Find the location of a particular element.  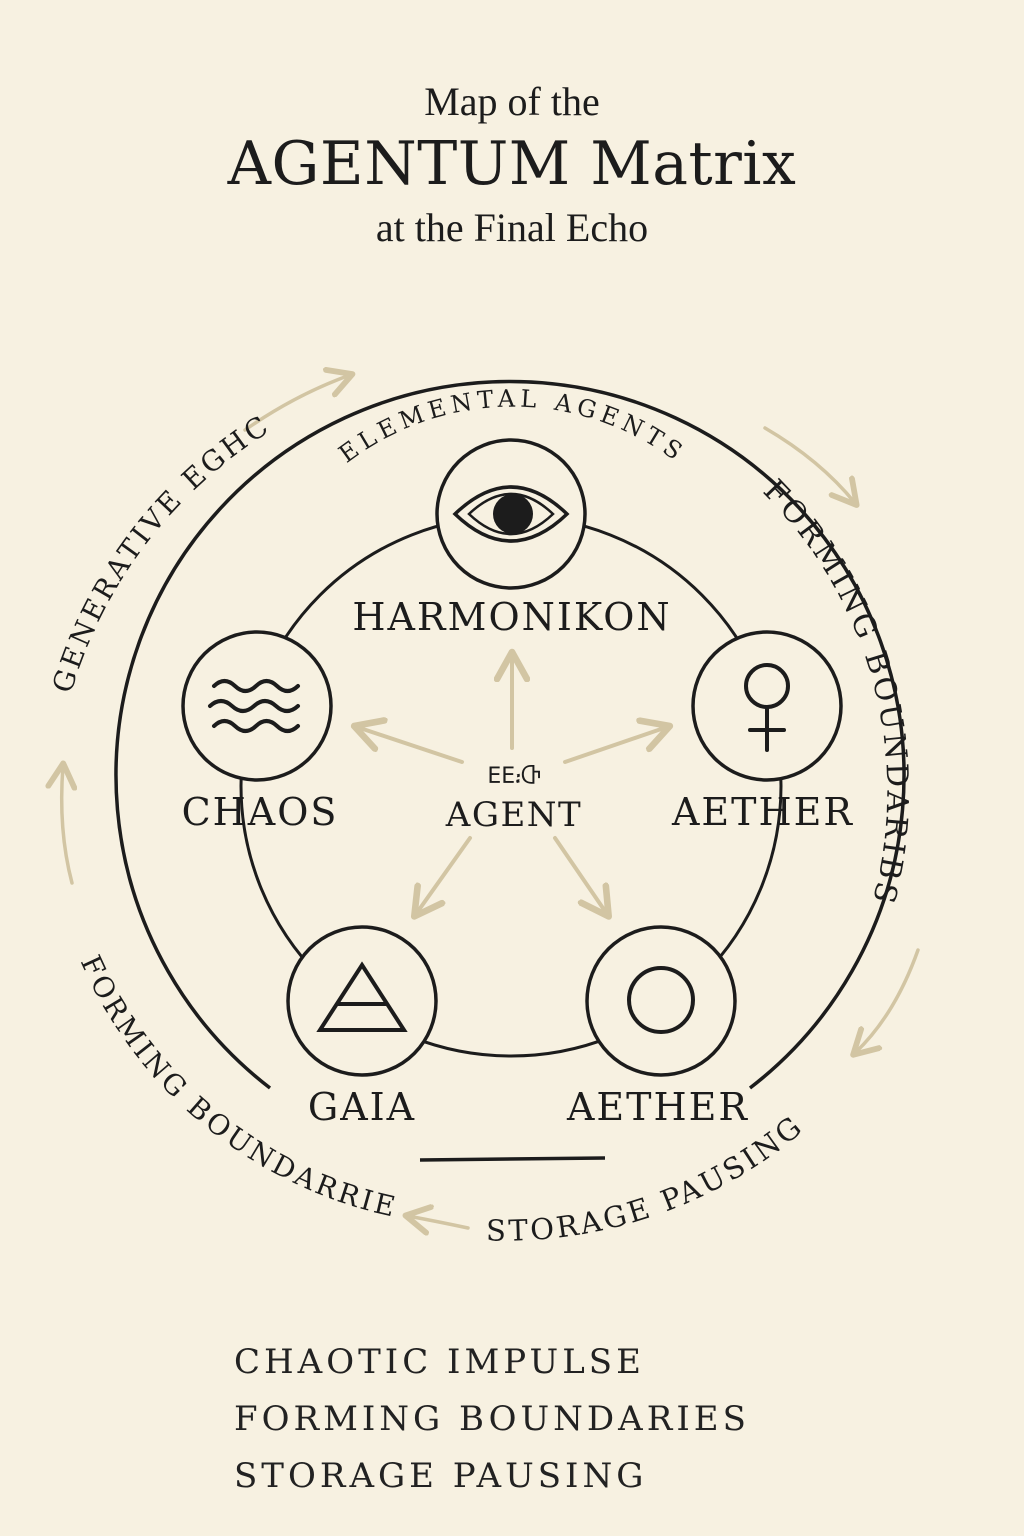

arrow-to-gaia is located at coordinates (444, 875).